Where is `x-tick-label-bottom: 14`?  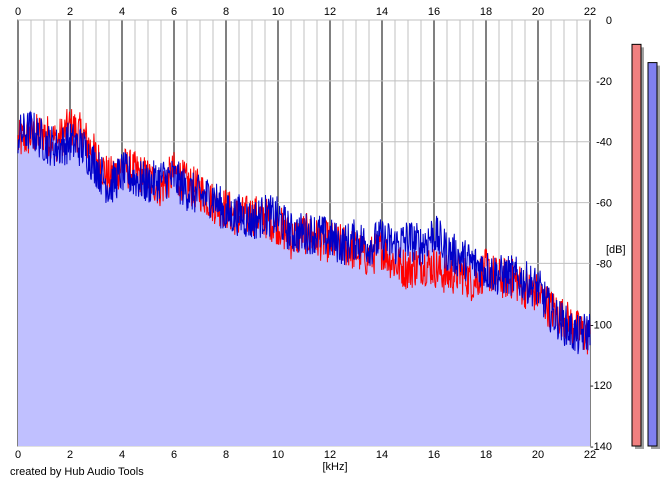
x-tick-label-bottom: 14 is located at coordinates (382, 455).